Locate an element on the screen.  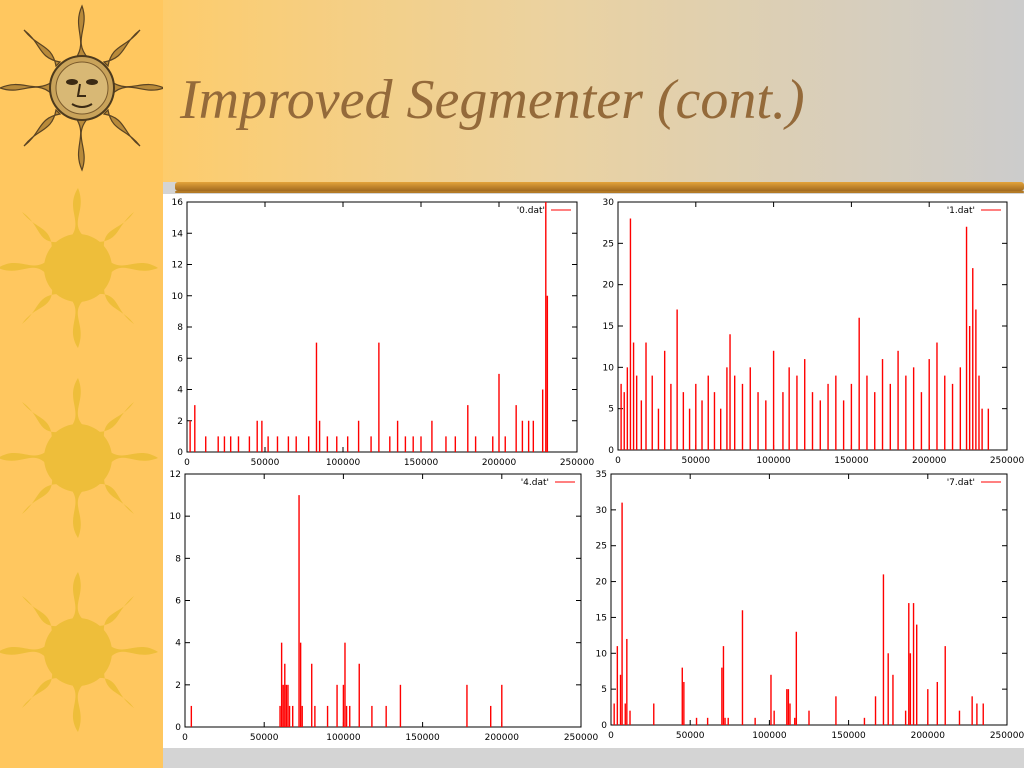
y-tick-label: 35 is located at coordinates (601, 475).